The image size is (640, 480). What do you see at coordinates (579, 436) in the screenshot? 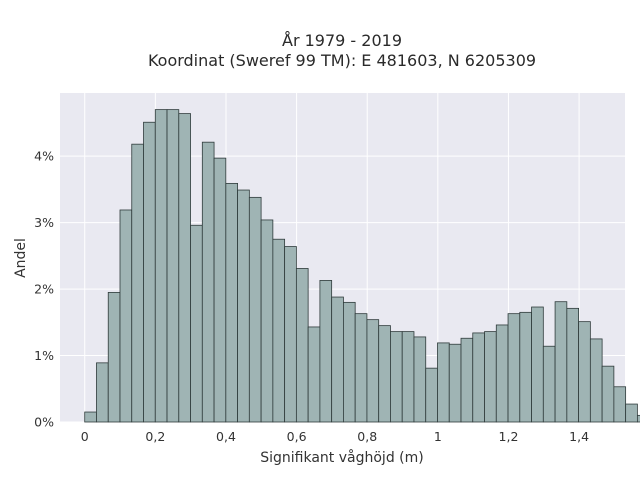
I see `x-tick-label: 1,4` at bounding box center [579, 436].